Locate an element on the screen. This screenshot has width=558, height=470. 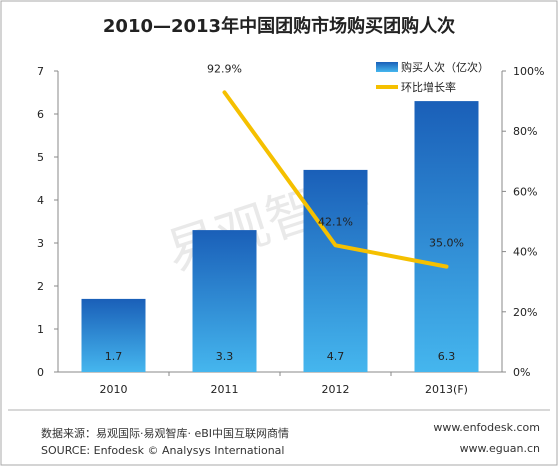
x-tick-label: 2013(F) is located at coordinates (446, 389).